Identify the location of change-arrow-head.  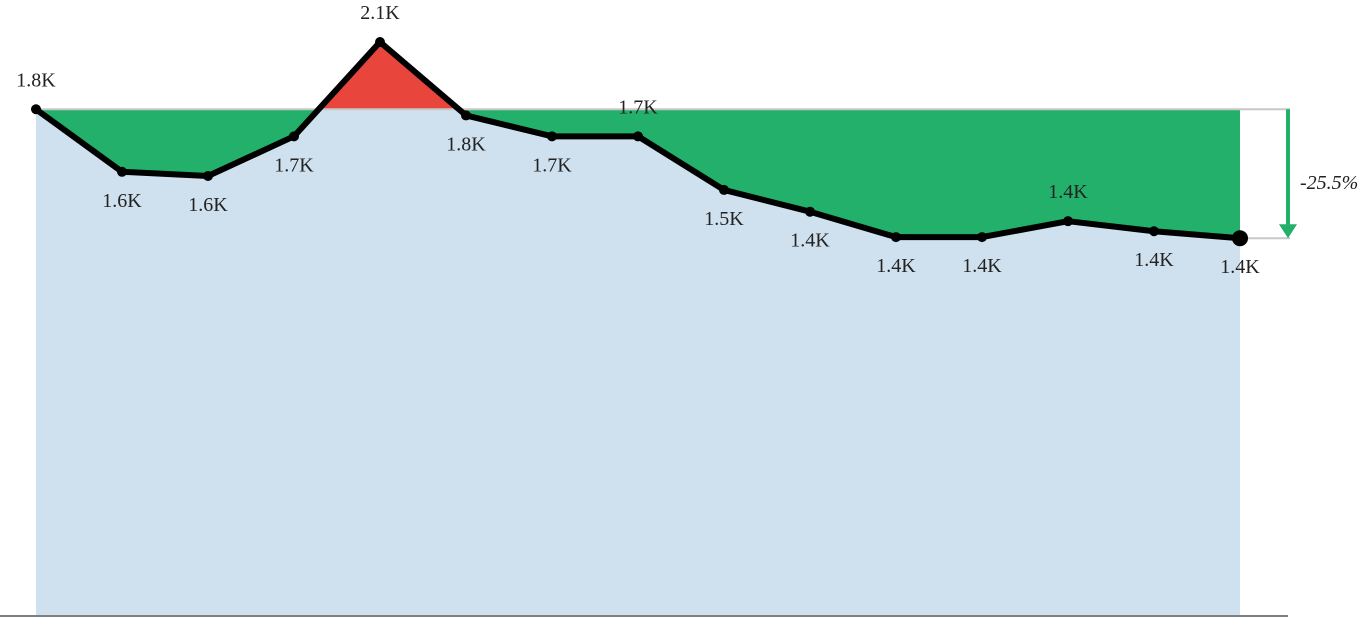
(1288, 231).